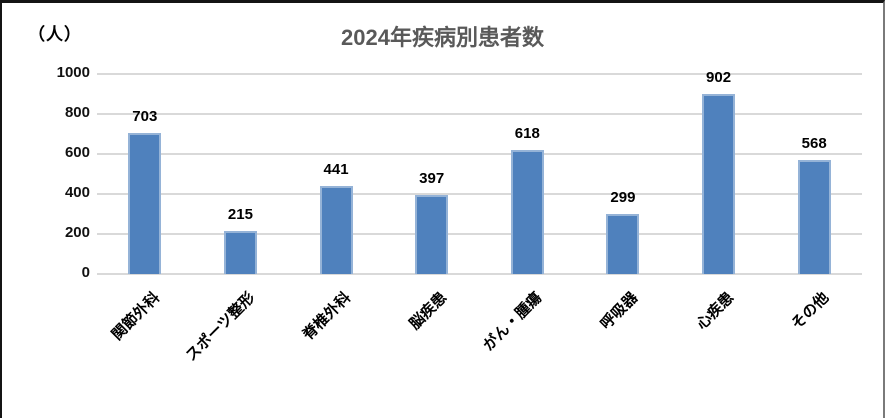 The image size is (885, 418). Describe the element at coordinates (432, 178) in the screenshot. I see `bar-value-label: 397` at that location.